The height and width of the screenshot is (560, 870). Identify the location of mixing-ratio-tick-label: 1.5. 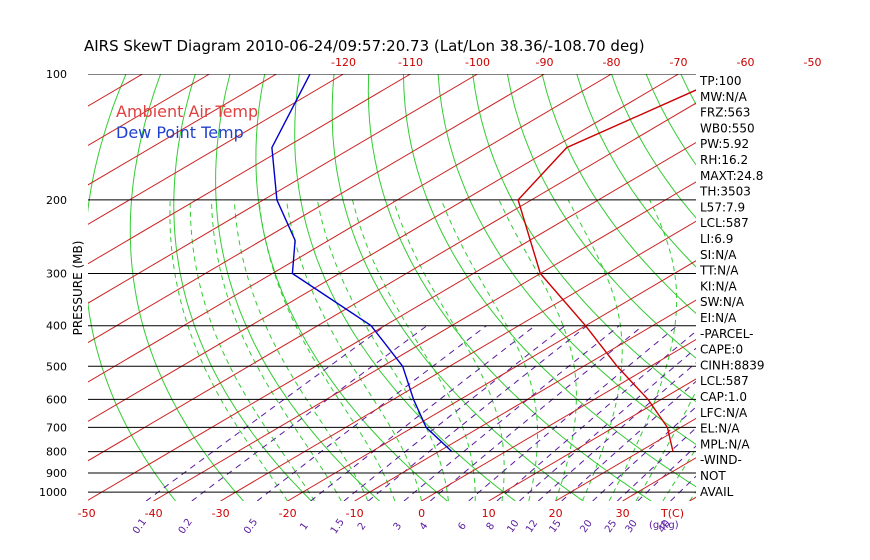
(338, 526).